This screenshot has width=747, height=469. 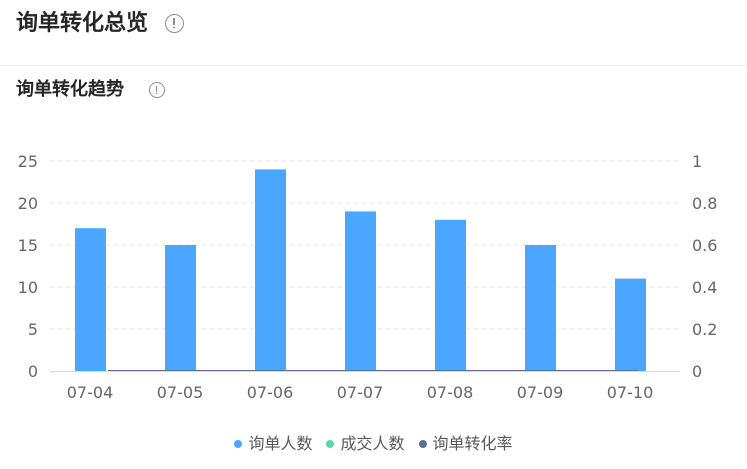 I want to click on legend-item: 询单人数, so click(x=273, y=442).